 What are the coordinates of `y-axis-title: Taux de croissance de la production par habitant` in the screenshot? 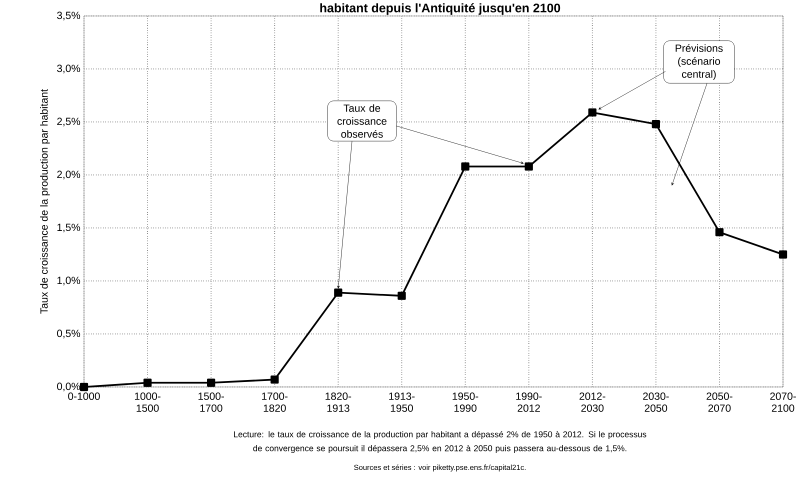 It's located at (45, 201).